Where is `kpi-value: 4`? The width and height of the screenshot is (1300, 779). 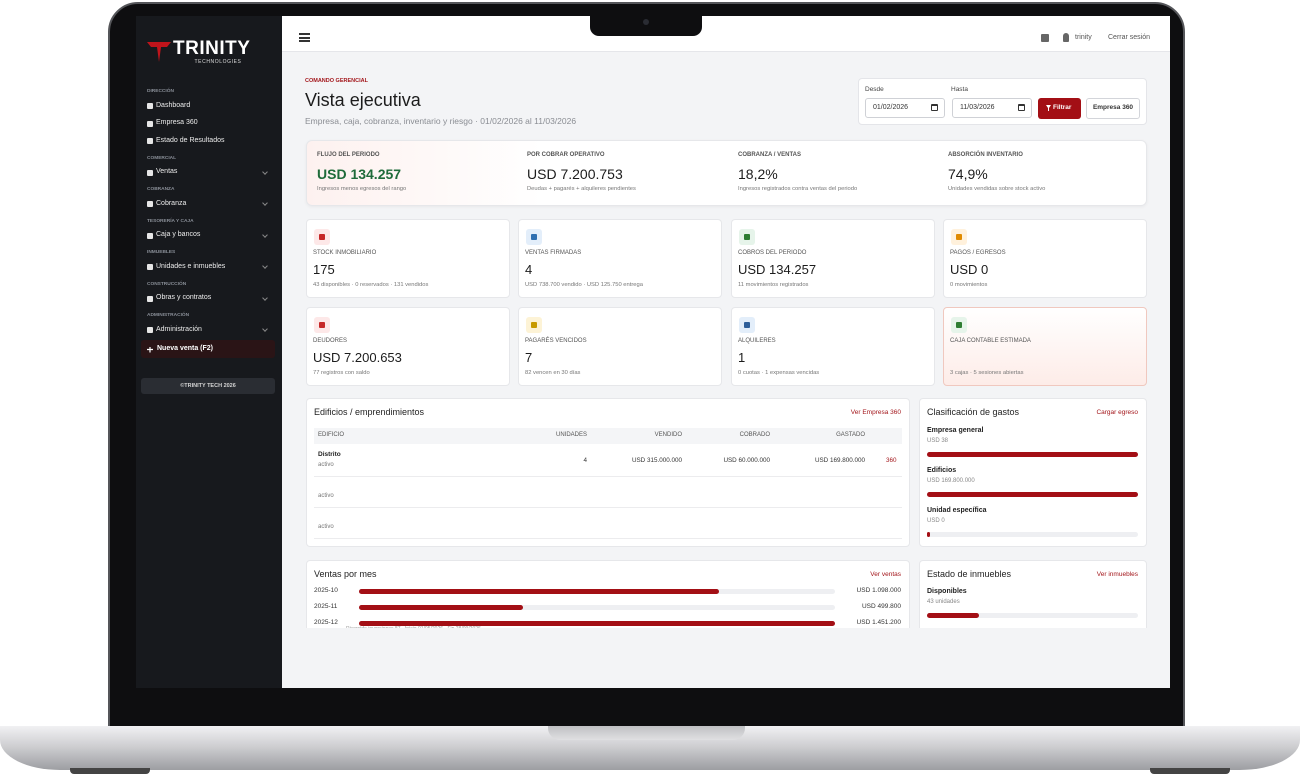 kpi-value: 4 is located at coordinates (529, 269).